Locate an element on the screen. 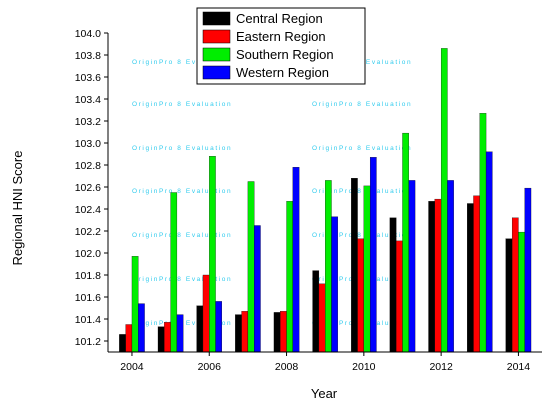 This screenshot has height=407, width=550. y-axis-title: Regional HNI Score is located at coordinates (17, 208).